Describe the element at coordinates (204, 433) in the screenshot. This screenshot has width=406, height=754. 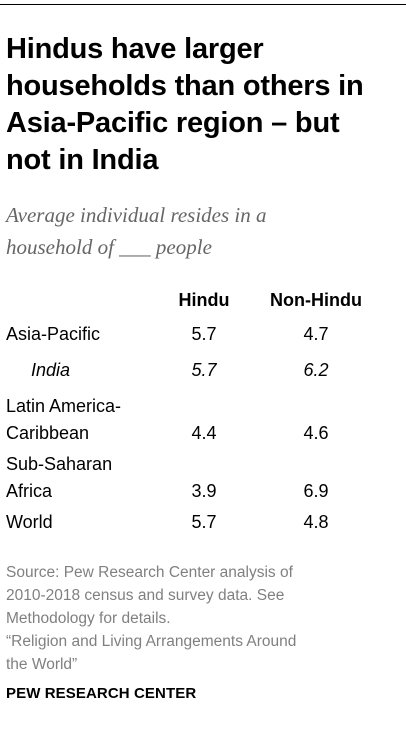
I see `cell-hindu-value: 4.4` at that location.